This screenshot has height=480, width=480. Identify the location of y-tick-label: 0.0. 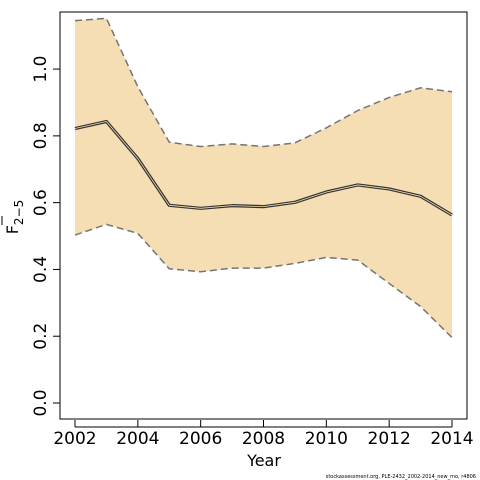
(41, 402).